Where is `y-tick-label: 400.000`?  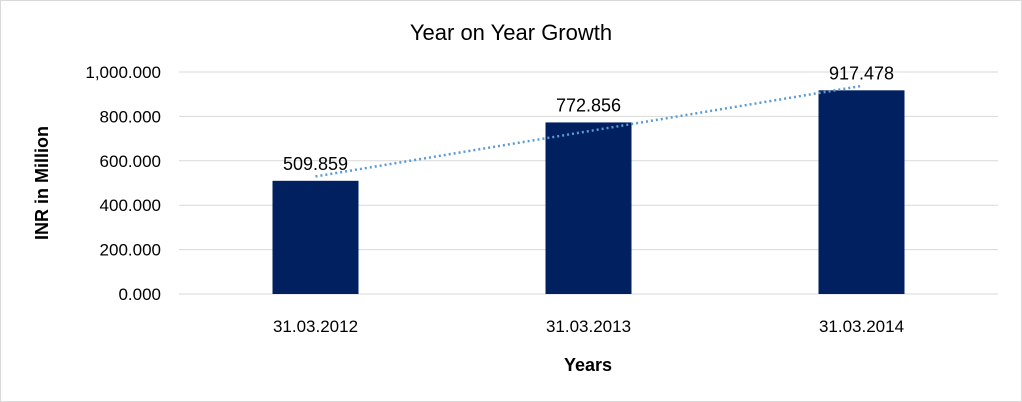
y-tick-label: 400.000 is located at coordinates (130, 205).